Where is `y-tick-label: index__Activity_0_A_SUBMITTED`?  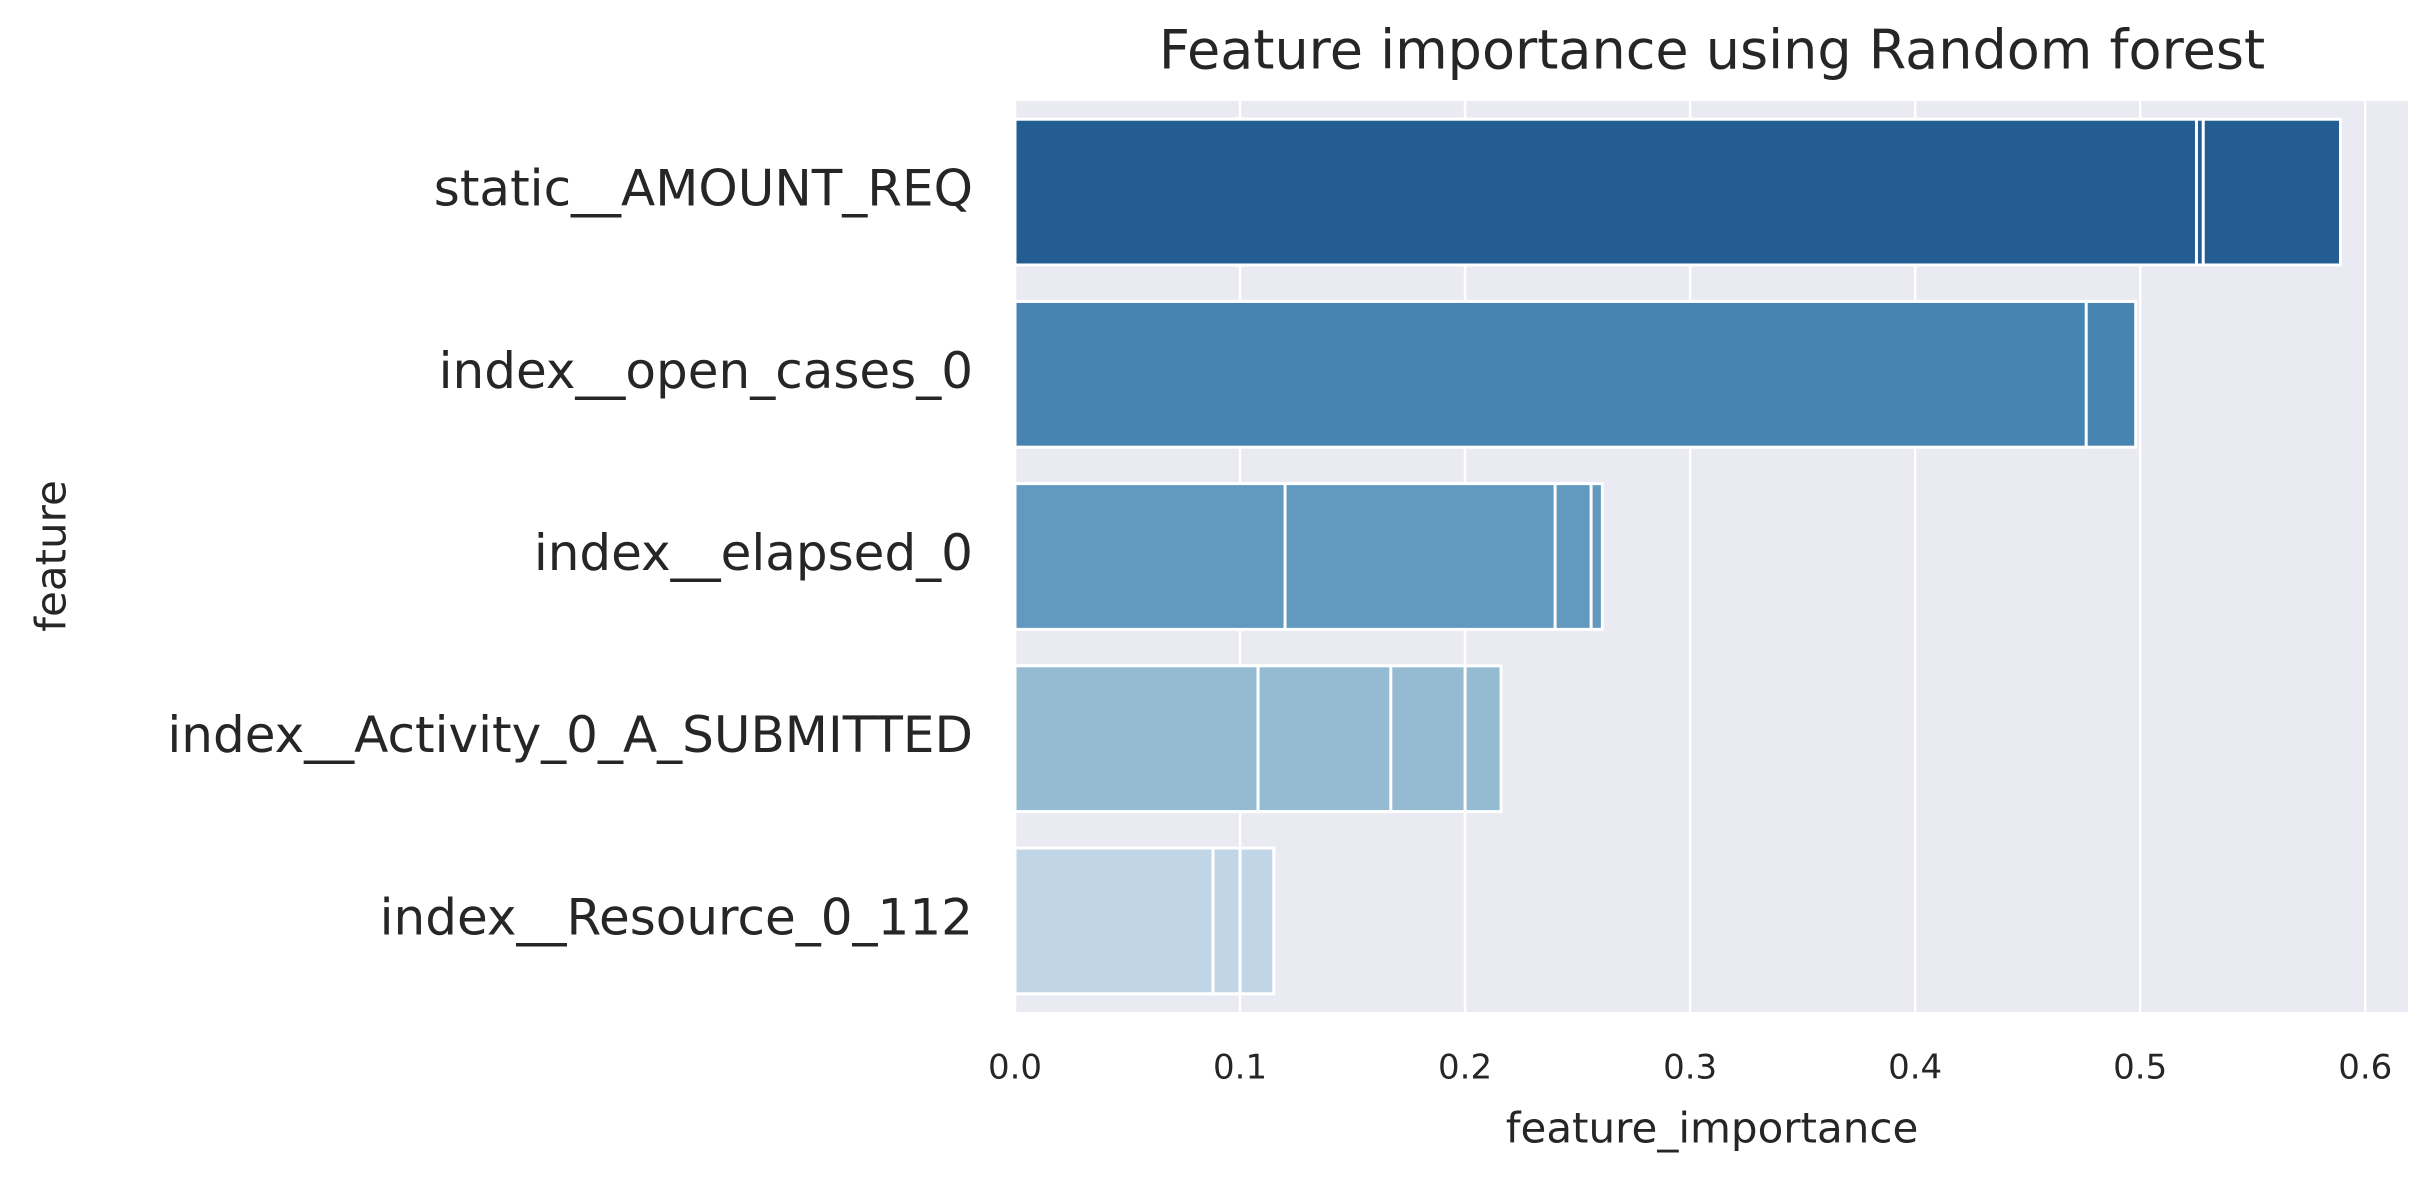 y-tick-label: index__Activity_0_A_SUBMITTED is located at coordinates (570, 735).